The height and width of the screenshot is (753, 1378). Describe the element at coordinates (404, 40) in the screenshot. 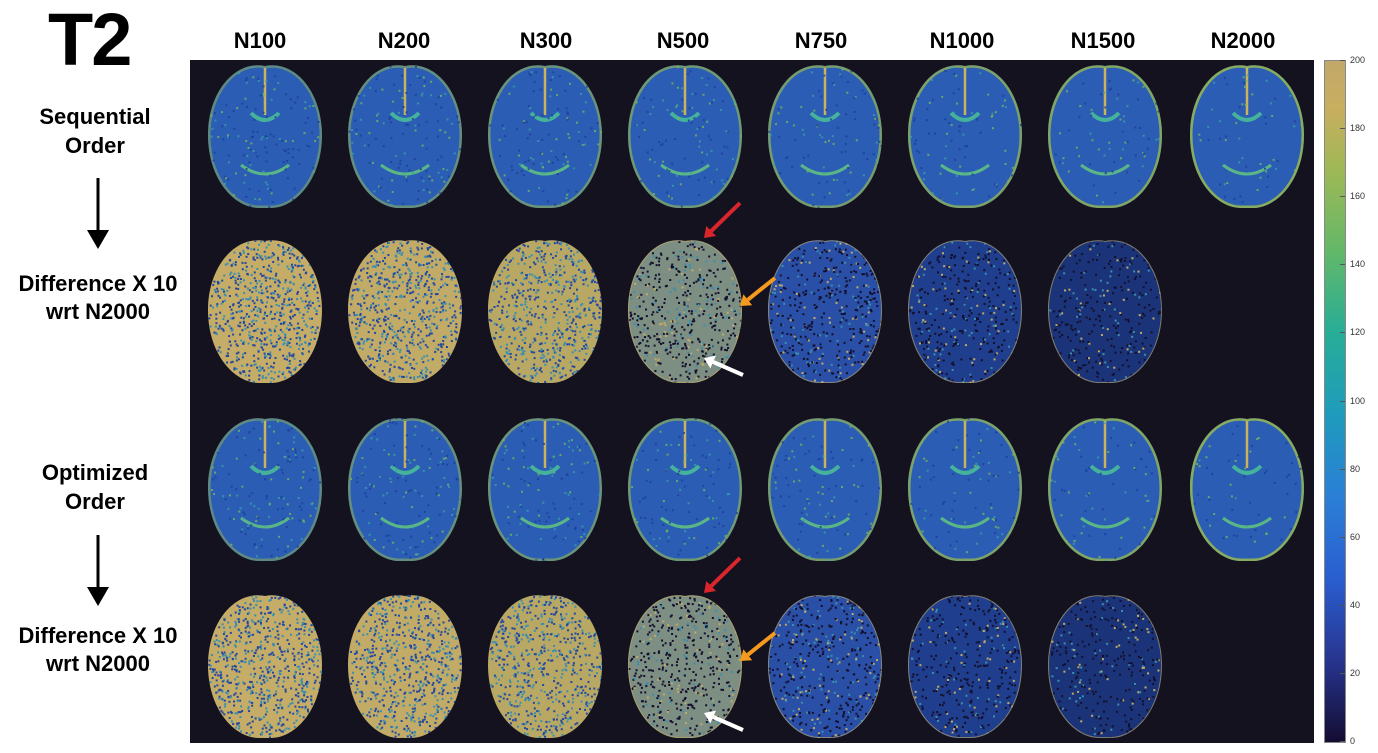

I see `column-header-n200: N200` at that location.